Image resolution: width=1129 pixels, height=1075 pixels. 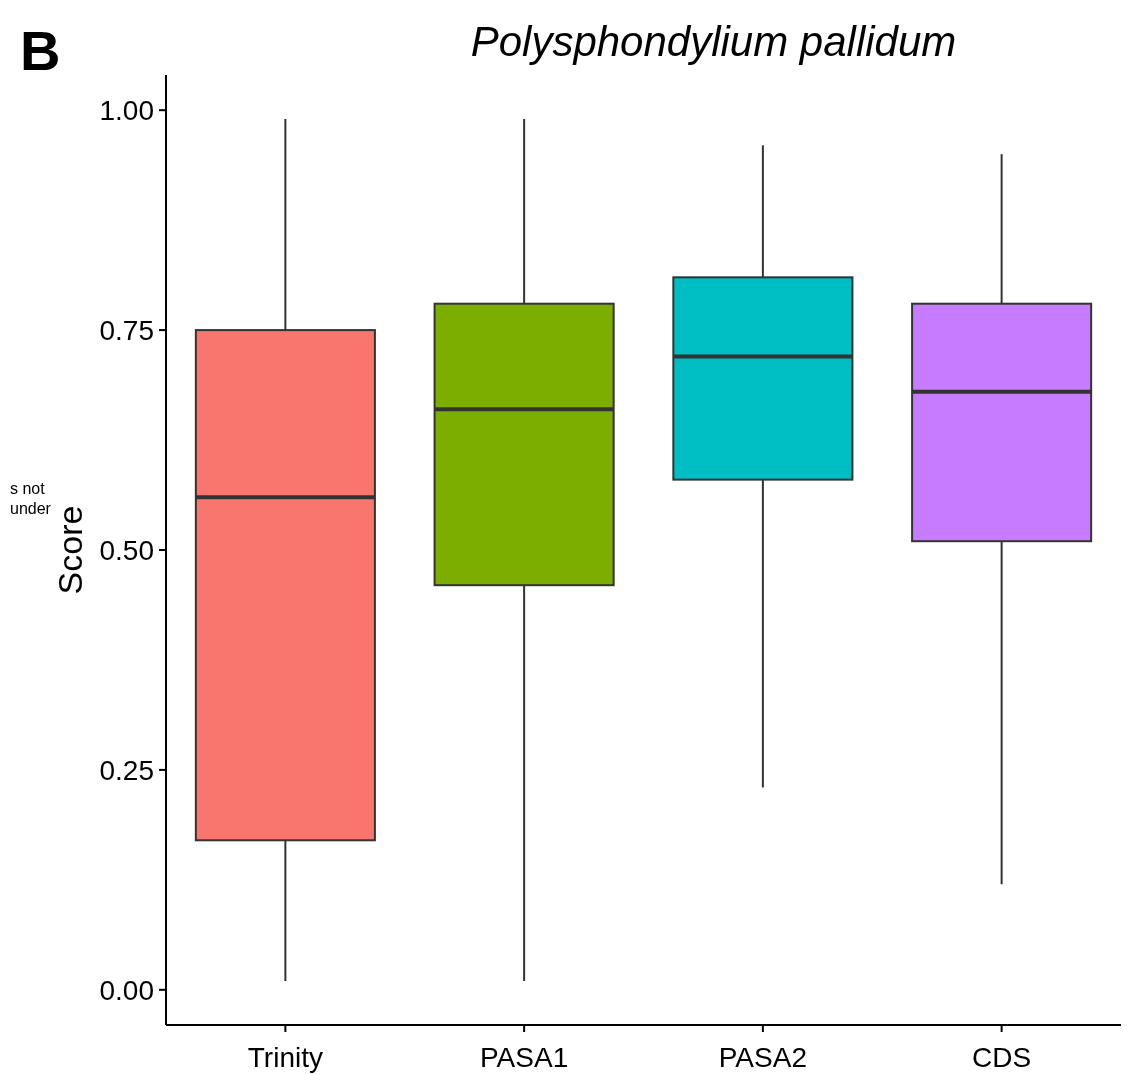 I want to click on text: under, so click(x=31, y=508).